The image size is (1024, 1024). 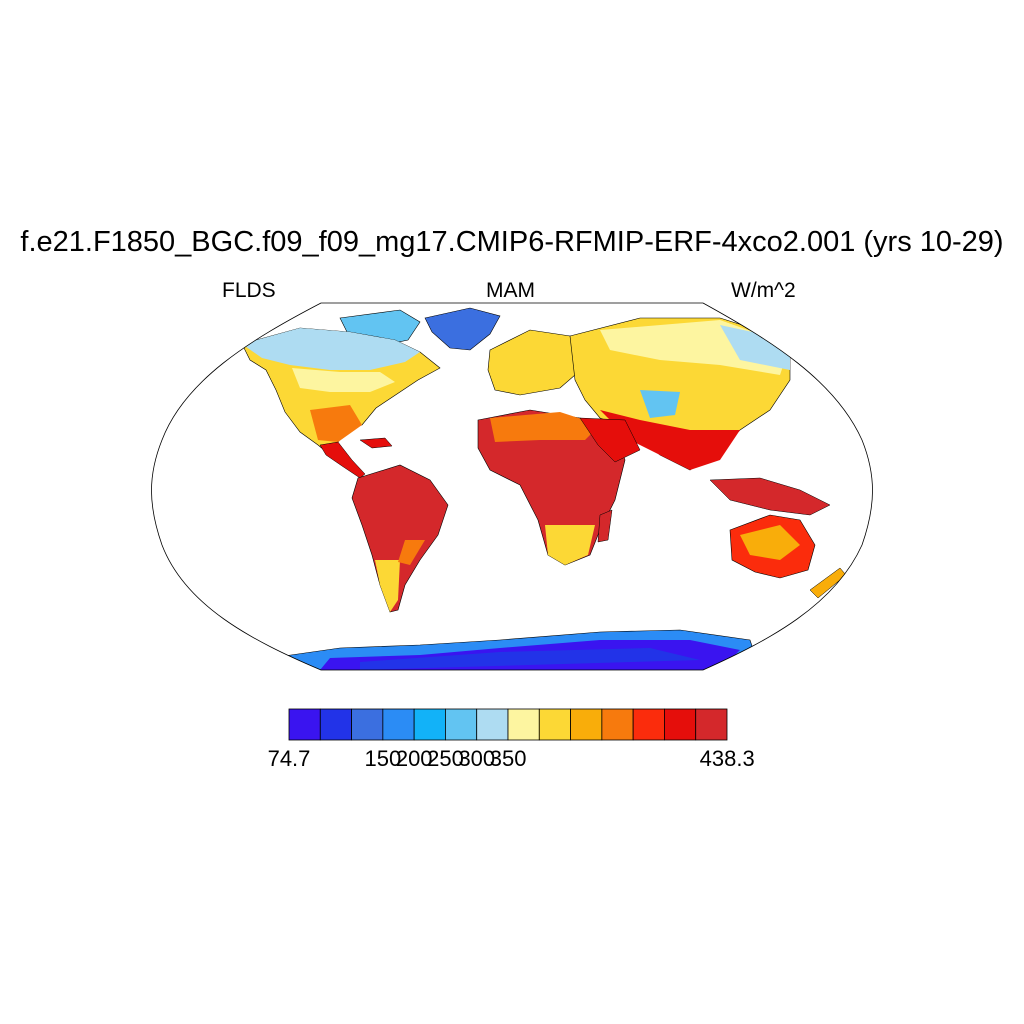 What do you see at coordinates (770, 496) in the screenshot?
I see `maritime-asia` at bounding box center [770, 496].